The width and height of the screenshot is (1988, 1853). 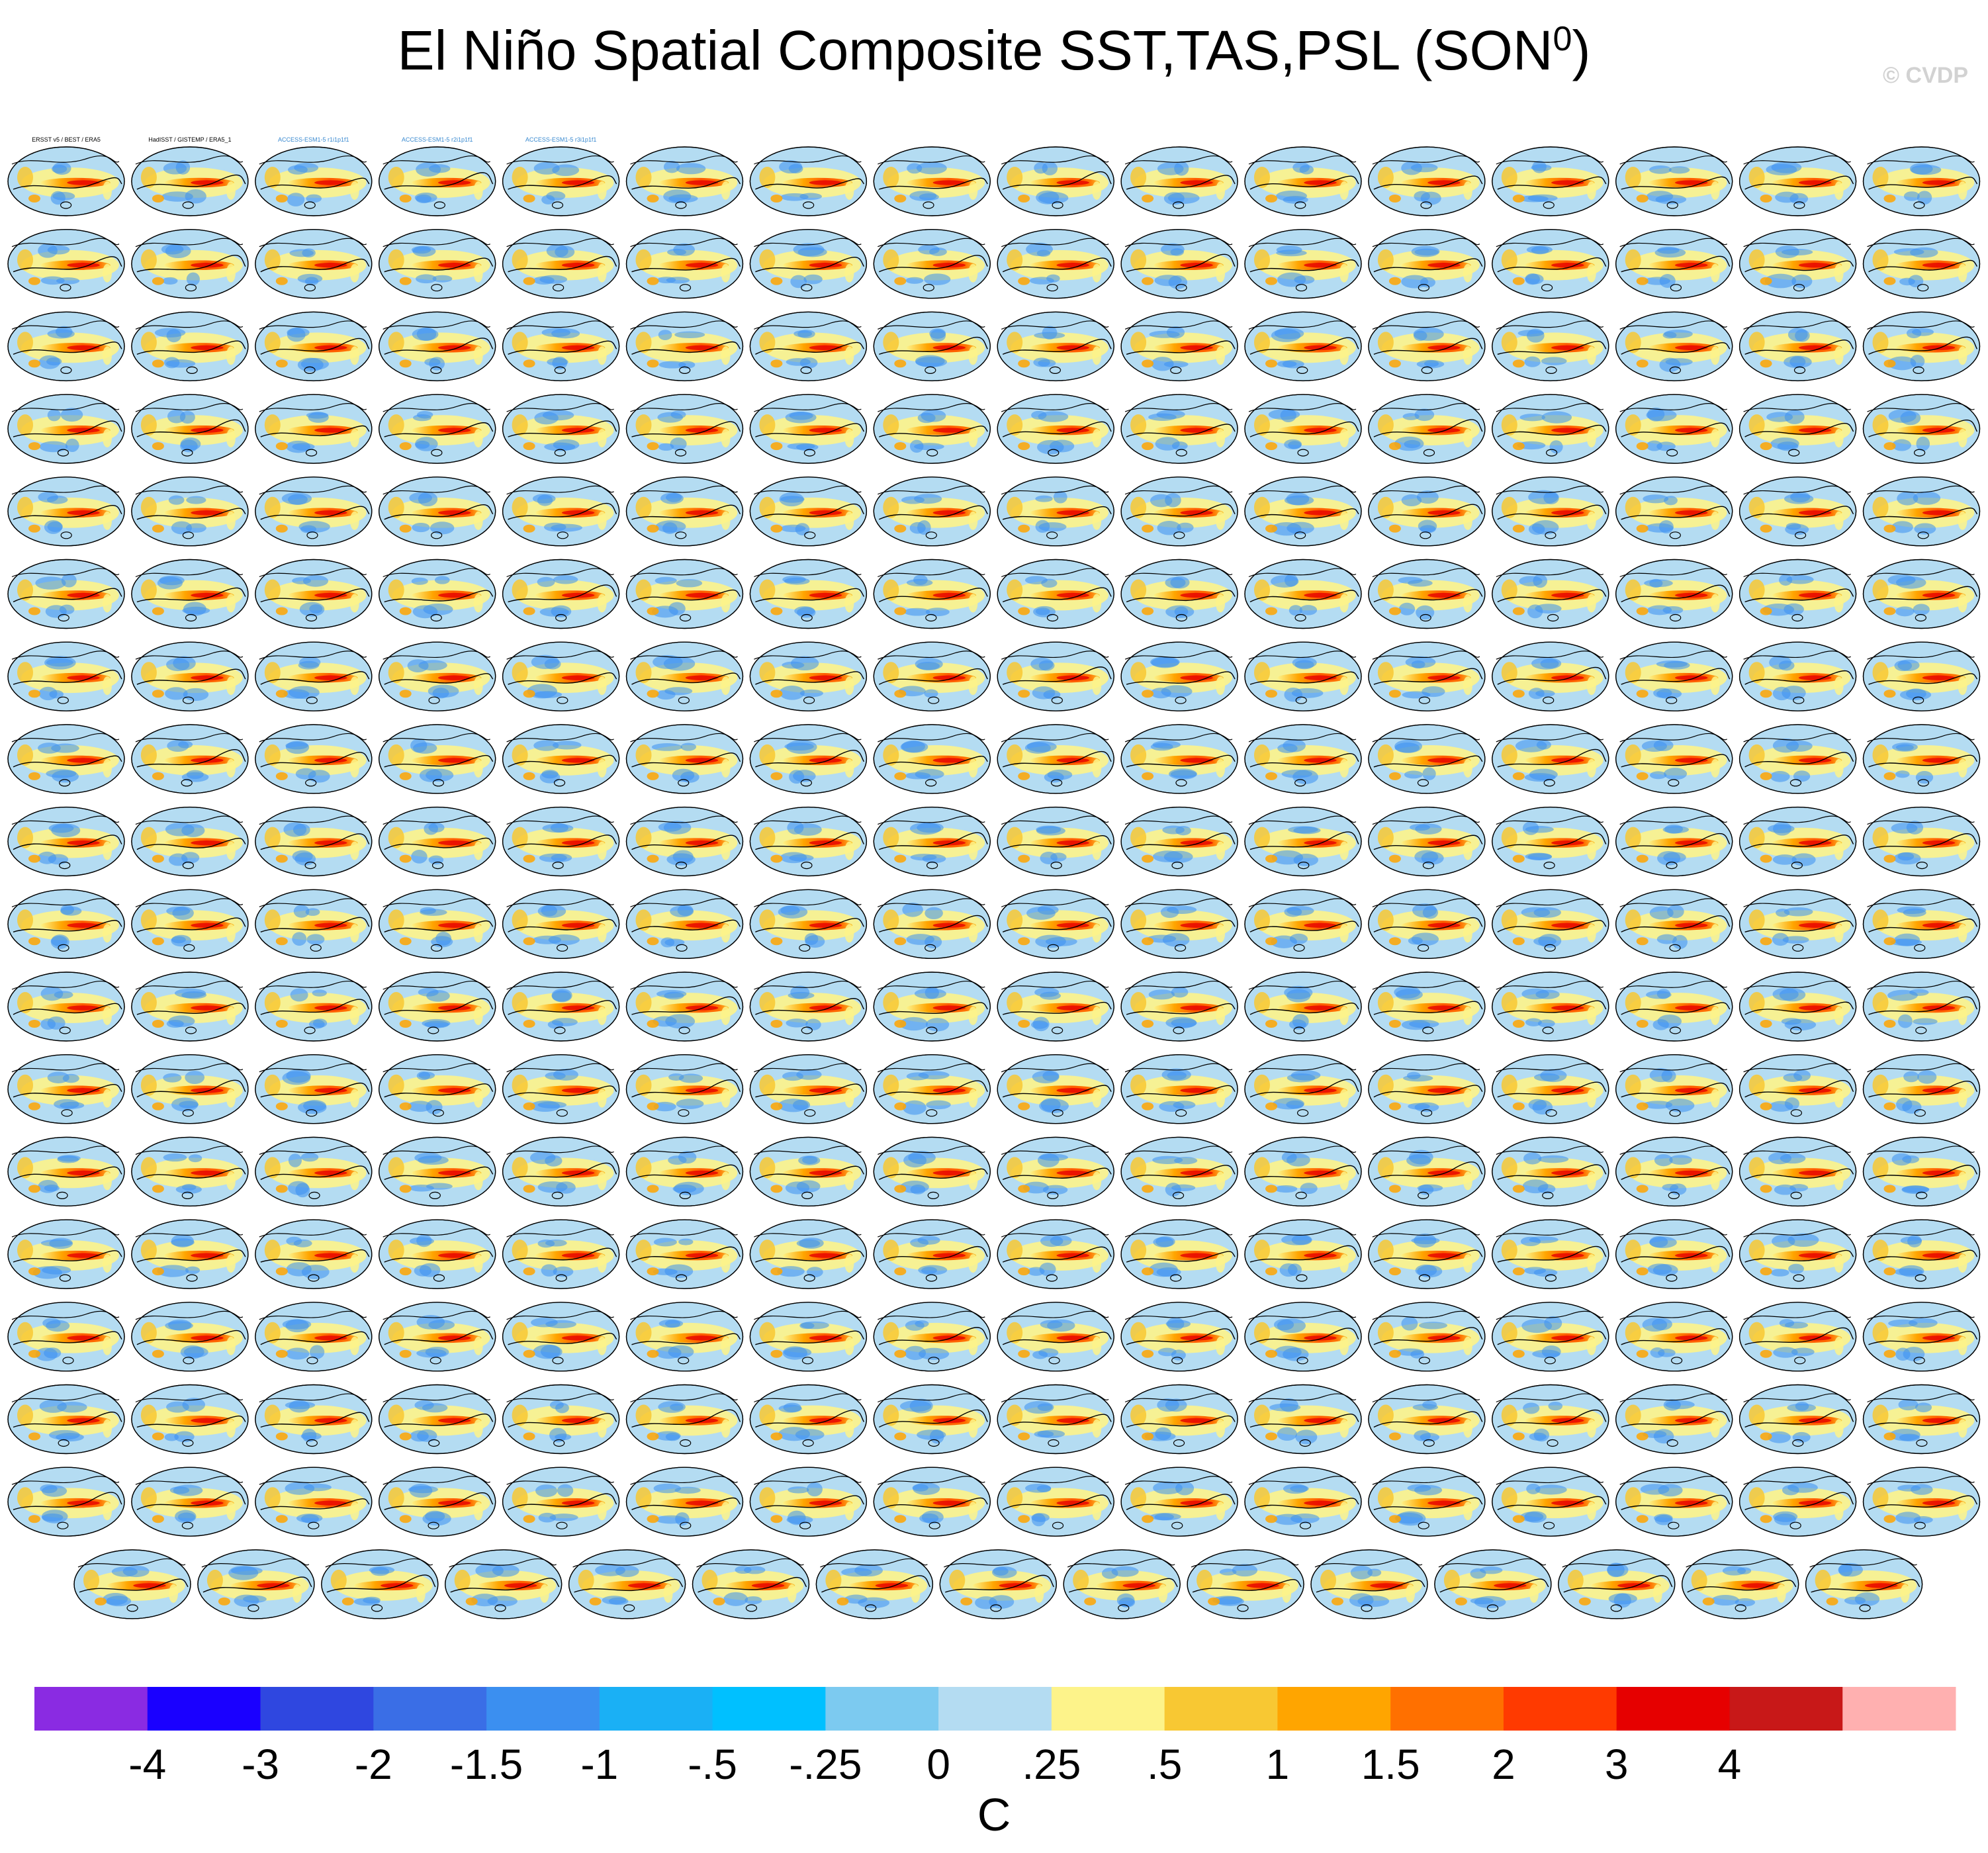 What do you see at coordinates (994, 1815) in the screenshot?
I see `colorbar-units: C` at bounding box center [994, 1815].